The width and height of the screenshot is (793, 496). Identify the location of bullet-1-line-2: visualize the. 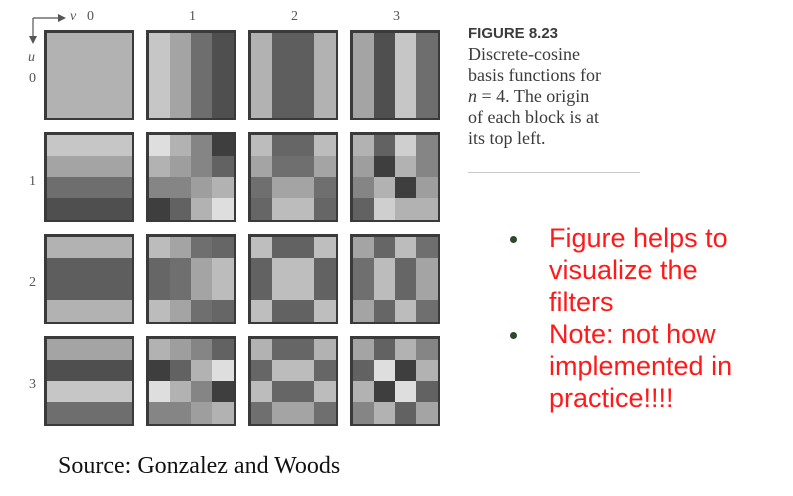
(623, 270).